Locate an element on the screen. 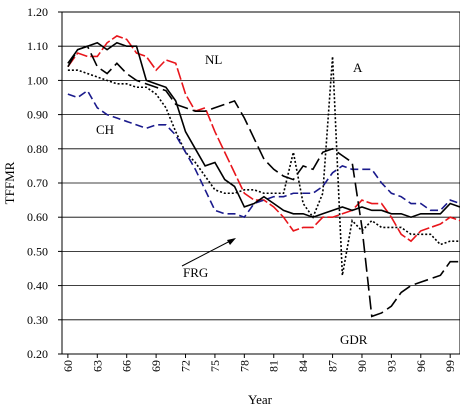  y-tick-label: 1.00 is located at coordinates (37, 80).